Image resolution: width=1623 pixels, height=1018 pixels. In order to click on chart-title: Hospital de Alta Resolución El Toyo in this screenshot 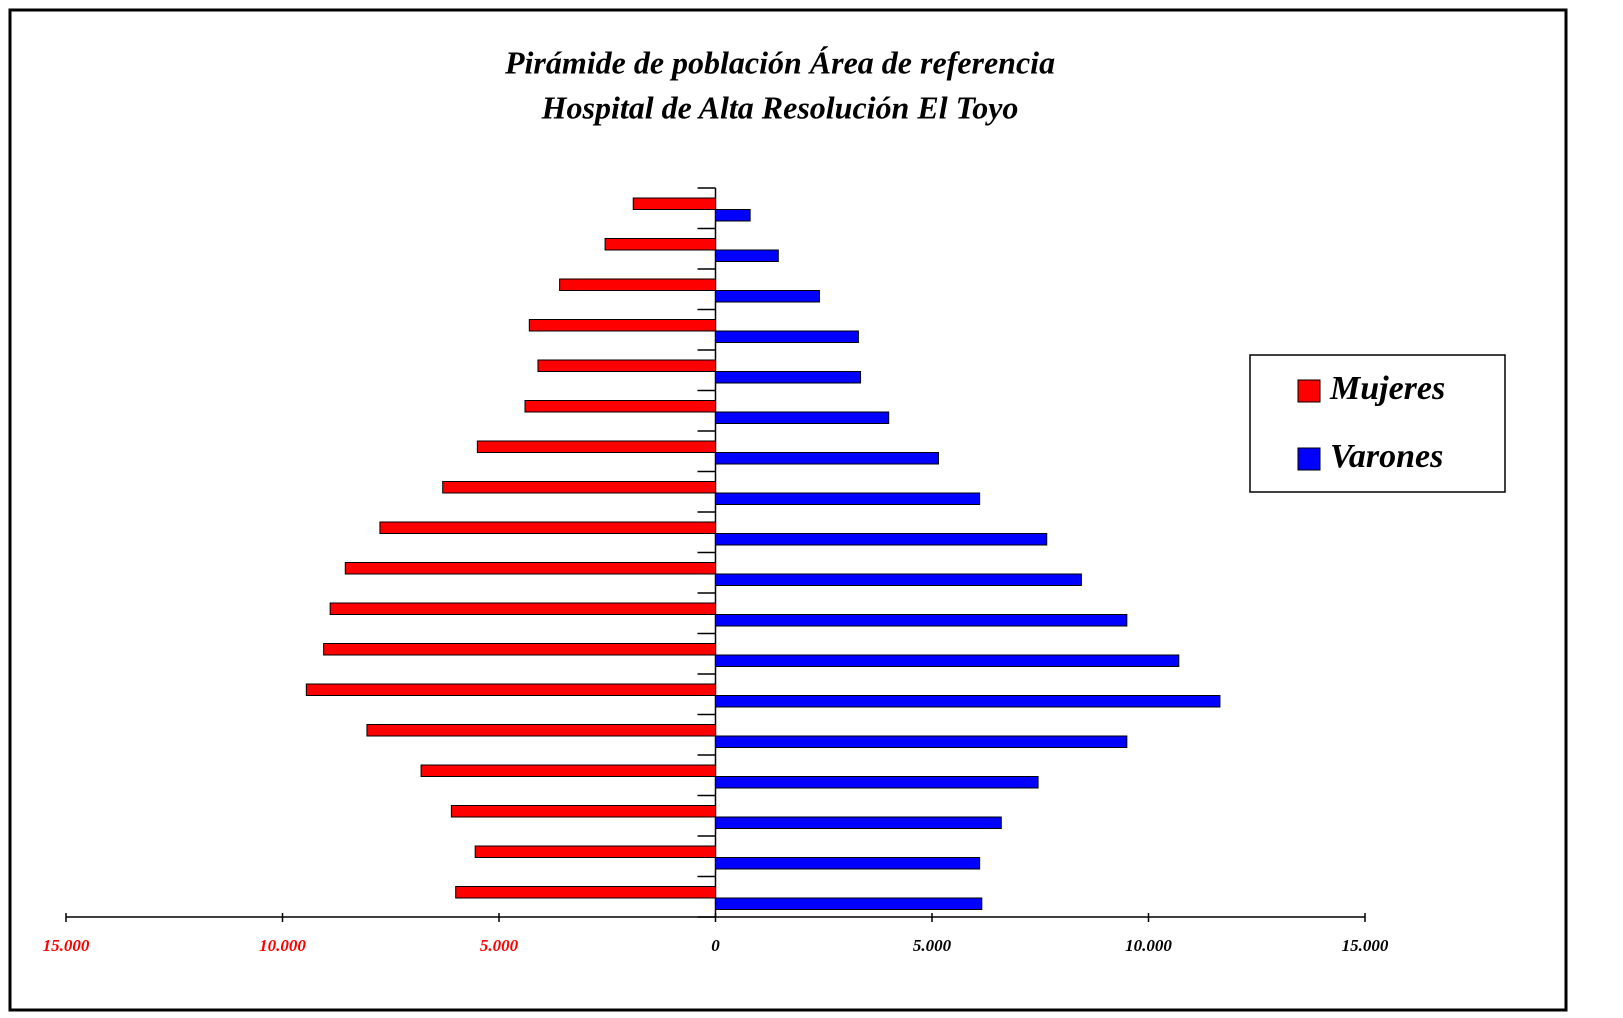, I will do `click(780, 107)`.